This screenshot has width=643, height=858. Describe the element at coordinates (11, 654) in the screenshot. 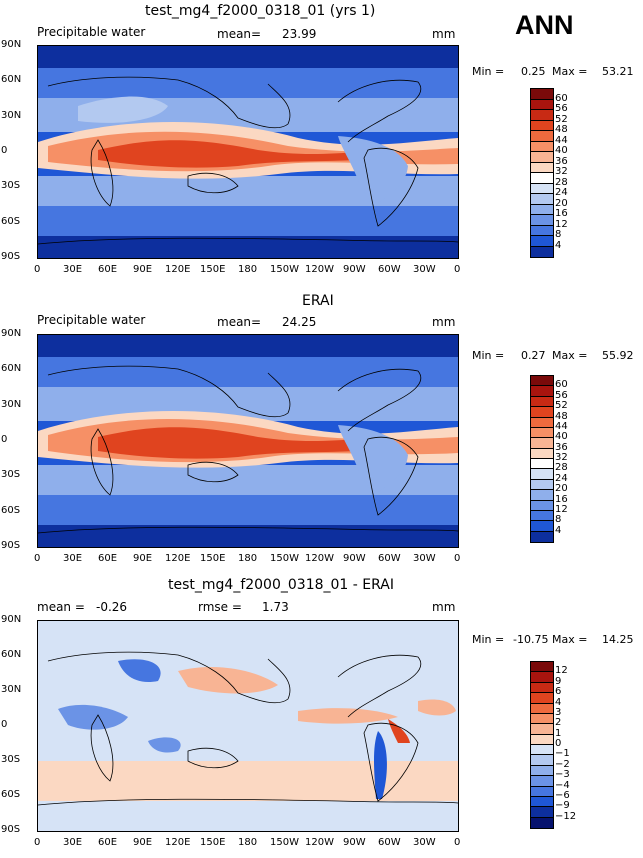

I see `panel3-y-tick: 60N` at that location.